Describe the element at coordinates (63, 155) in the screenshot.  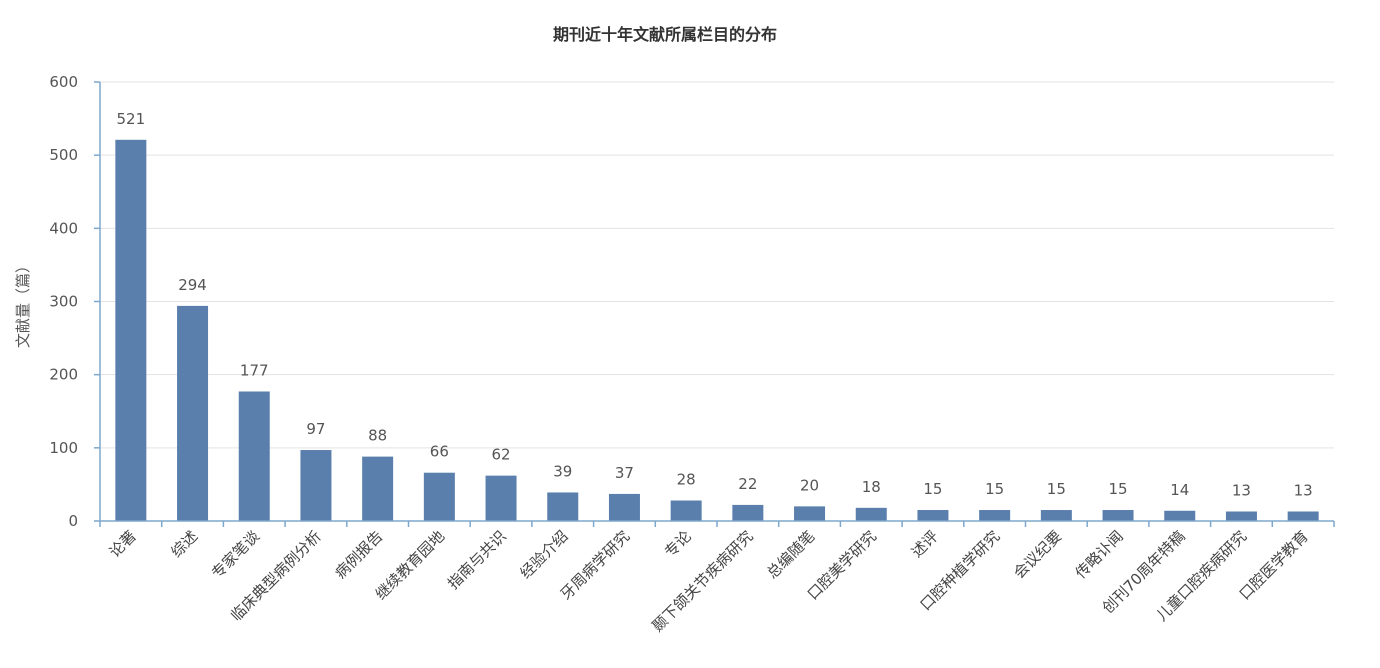
I see `y-tick-label: 500` at that location.